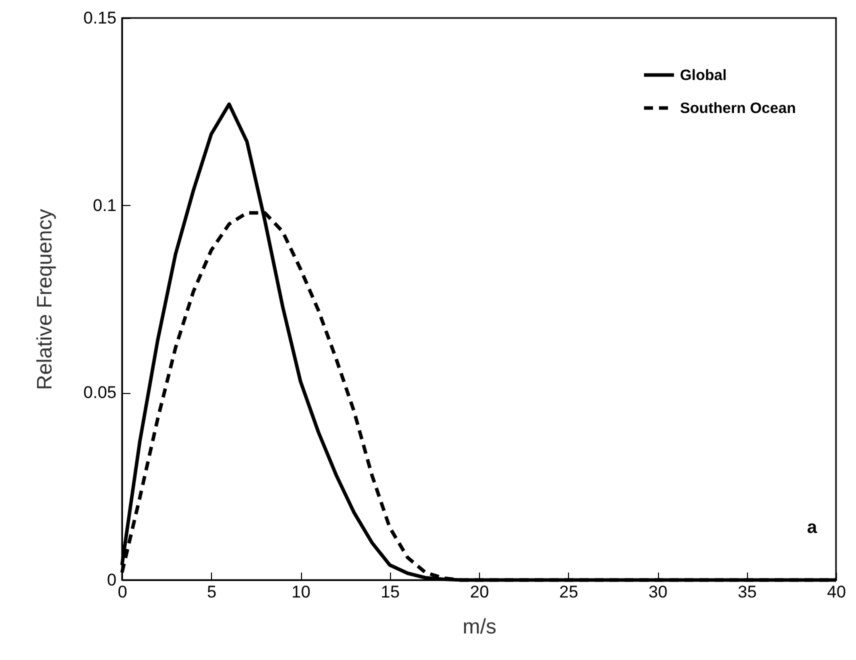 The image size is (856, 660). What do you see at coordinates (99, 18) in the screenshot?
I see `y-tick-label: 0.15` at bounding box center [99, 18].